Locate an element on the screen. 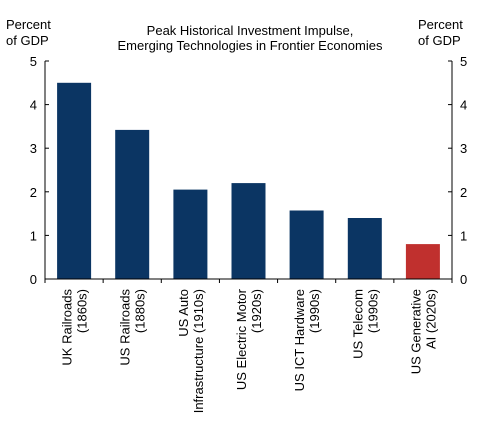 This screenshot has width=483, height=424. category-label-1-line1: UK Railroads is located at coordinates (67, 327).